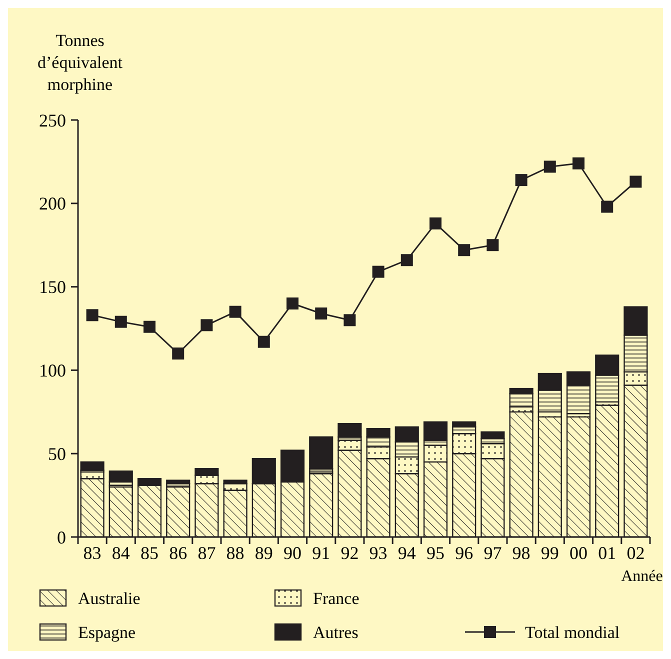 The image size is (671, 659). I want to click on x-tick-label: 88, so click(235, 553).